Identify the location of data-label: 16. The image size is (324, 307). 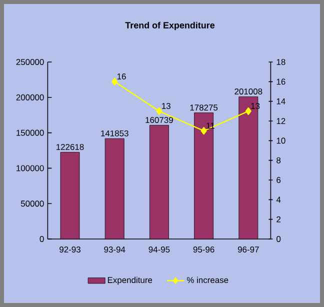
(121, 76).